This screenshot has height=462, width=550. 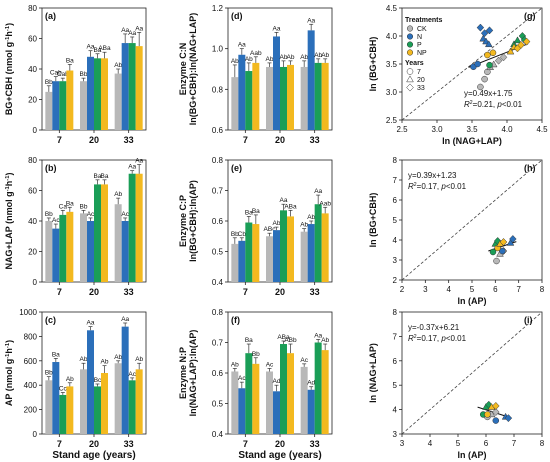 I want to click on x-tick-label: 4.0, so click(x=507, y=129).